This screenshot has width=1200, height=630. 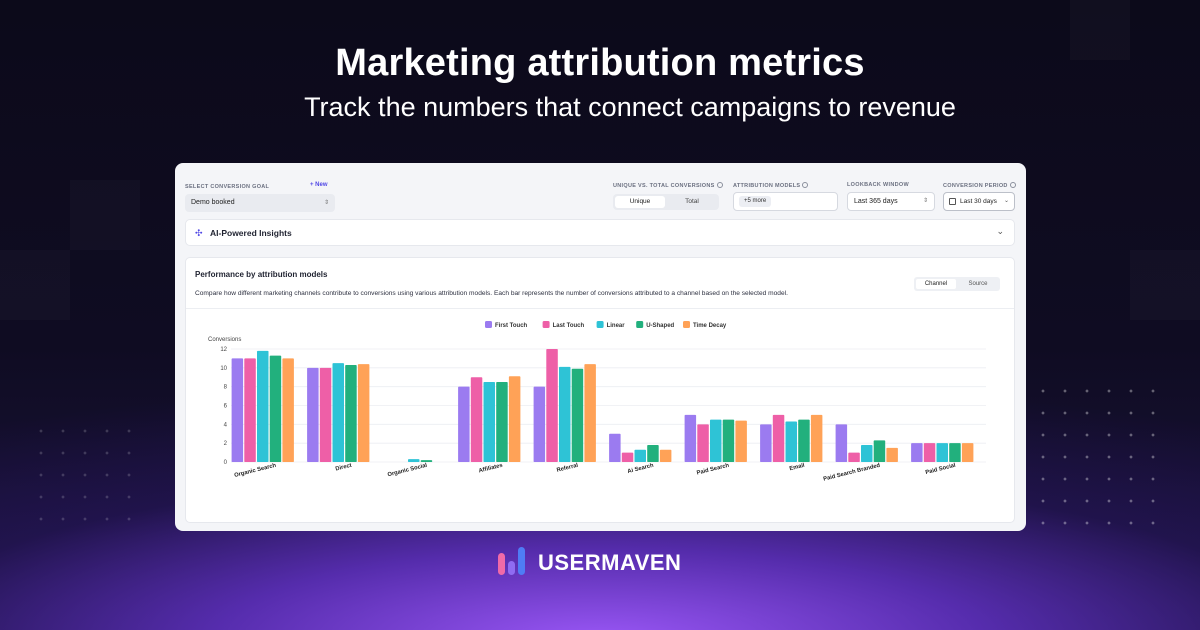 What do you see at coordinates (640, 202) in the screenshot?
I see `unique-option: Unique` at bounding box center [640, 202].